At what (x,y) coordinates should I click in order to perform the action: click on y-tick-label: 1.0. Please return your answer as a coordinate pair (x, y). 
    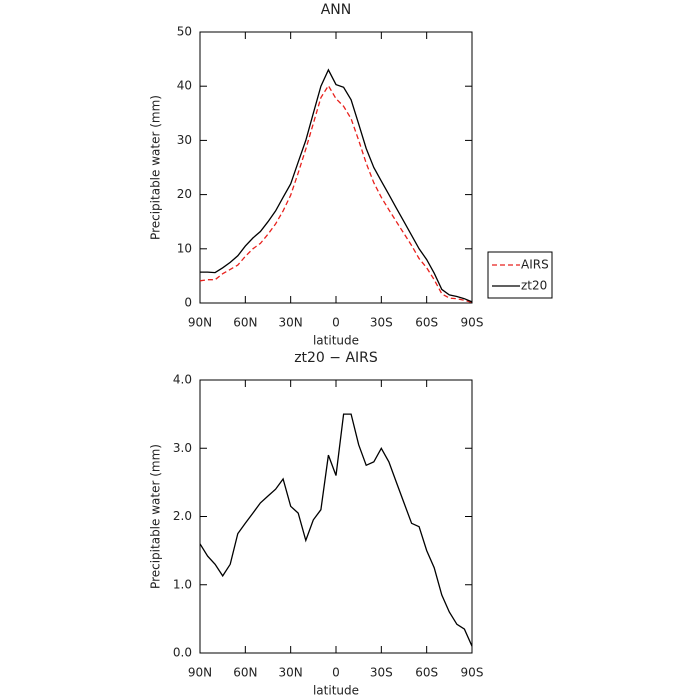
    Looking at the image, I should click on (182, 584).